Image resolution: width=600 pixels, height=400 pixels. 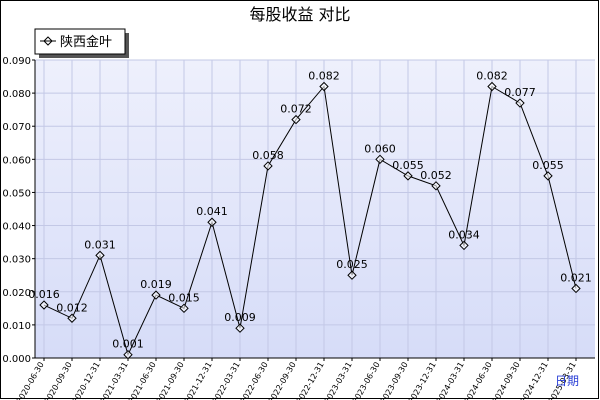 What do you see at coordinates (100, 244) in the screenshot?
I see `data-label: 0.031` at bounding box center [100, 244].